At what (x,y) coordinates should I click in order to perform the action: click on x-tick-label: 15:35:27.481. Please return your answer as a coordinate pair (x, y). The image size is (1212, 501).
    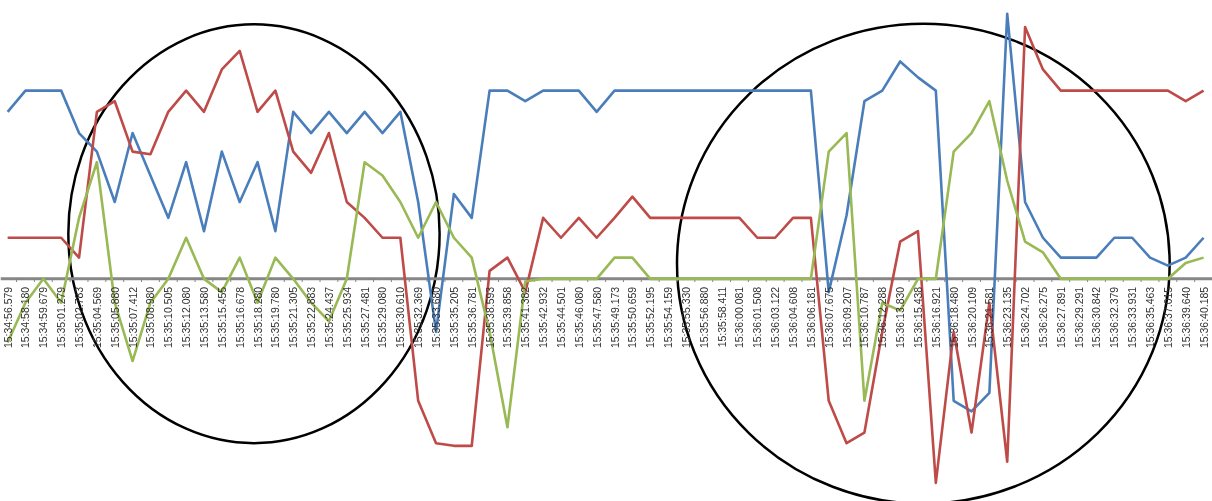
    Looking at the image, I should click on (364, 317).